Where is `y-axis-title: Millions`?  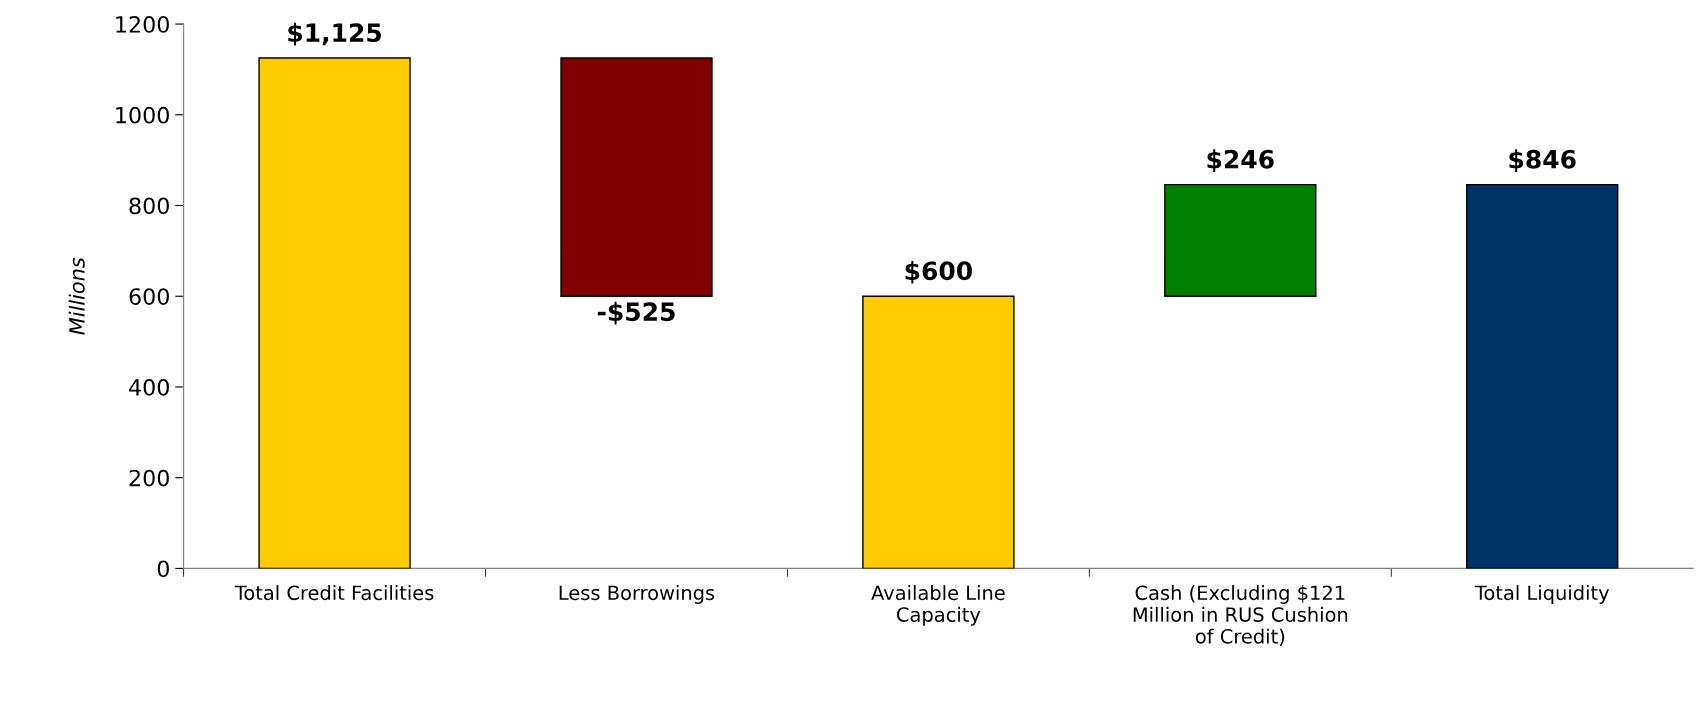
y-axis-title: Millions is located at coordinates (76, 296).